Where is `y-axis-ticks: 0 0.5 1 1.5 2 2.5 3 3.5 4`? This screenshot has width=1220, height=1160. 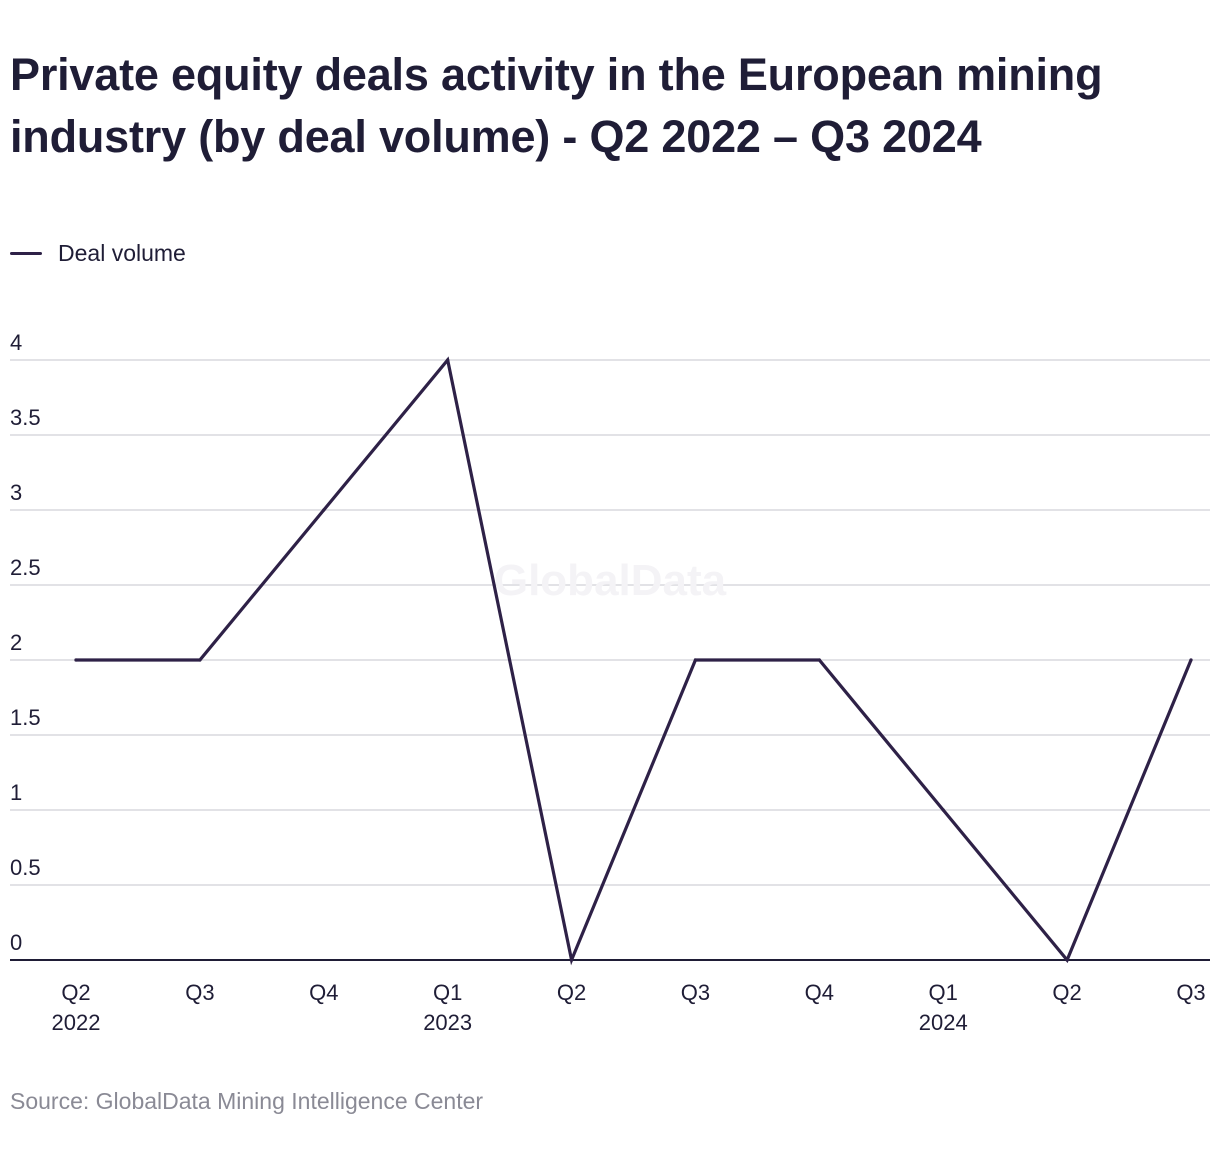 y-axis-ticks: 0 0.5 1 1.5 2 2.5 3 3.5 4 is located at coordinates (25, 642).